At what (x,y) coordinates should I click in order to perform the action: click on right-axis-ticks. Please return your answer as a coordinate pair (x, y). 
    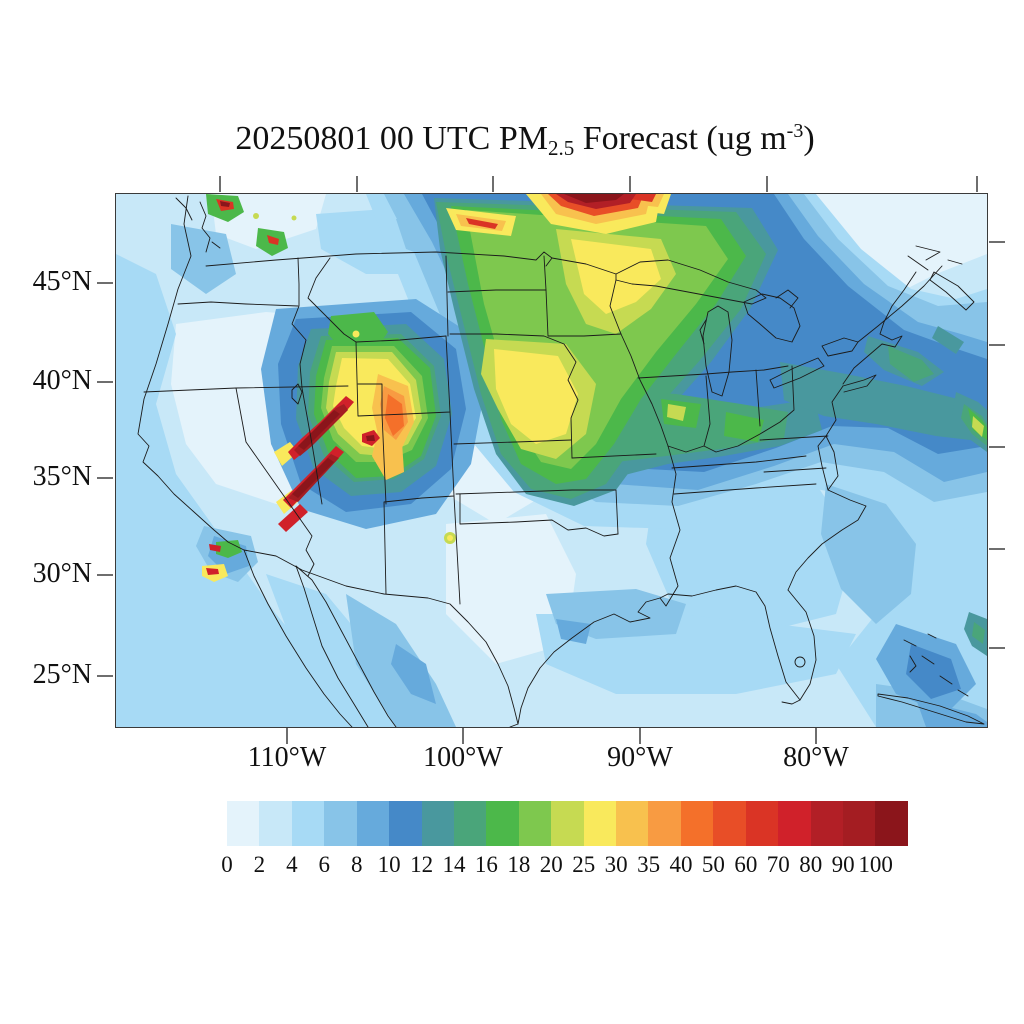
    Looking at the image, I should click on (997, 459).